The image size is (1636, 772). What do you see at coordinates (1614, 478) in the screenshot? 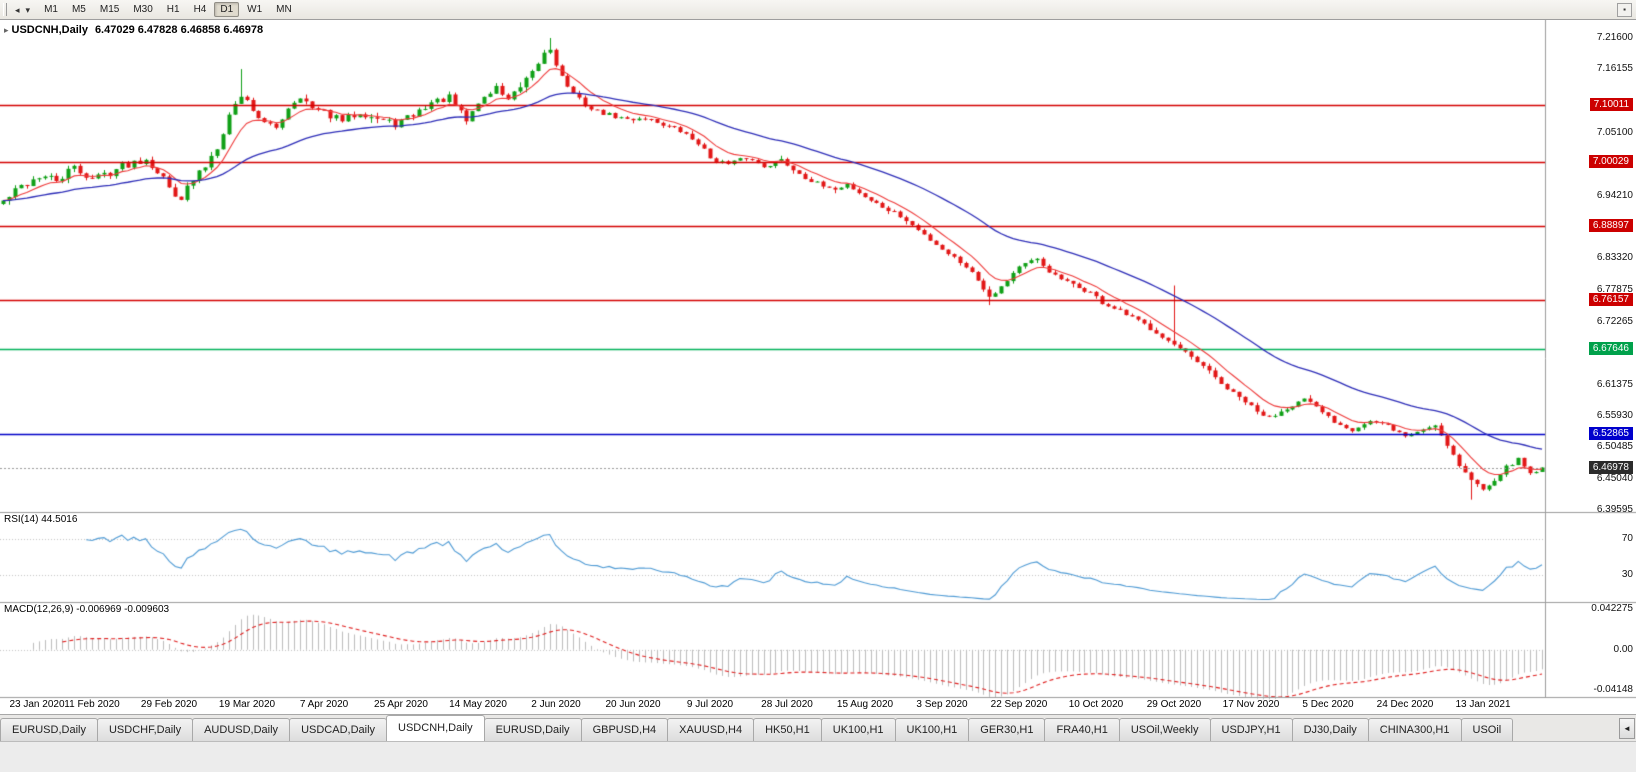
I see `price-axis-label: 6.45040` at bounding box center [1614, 478].